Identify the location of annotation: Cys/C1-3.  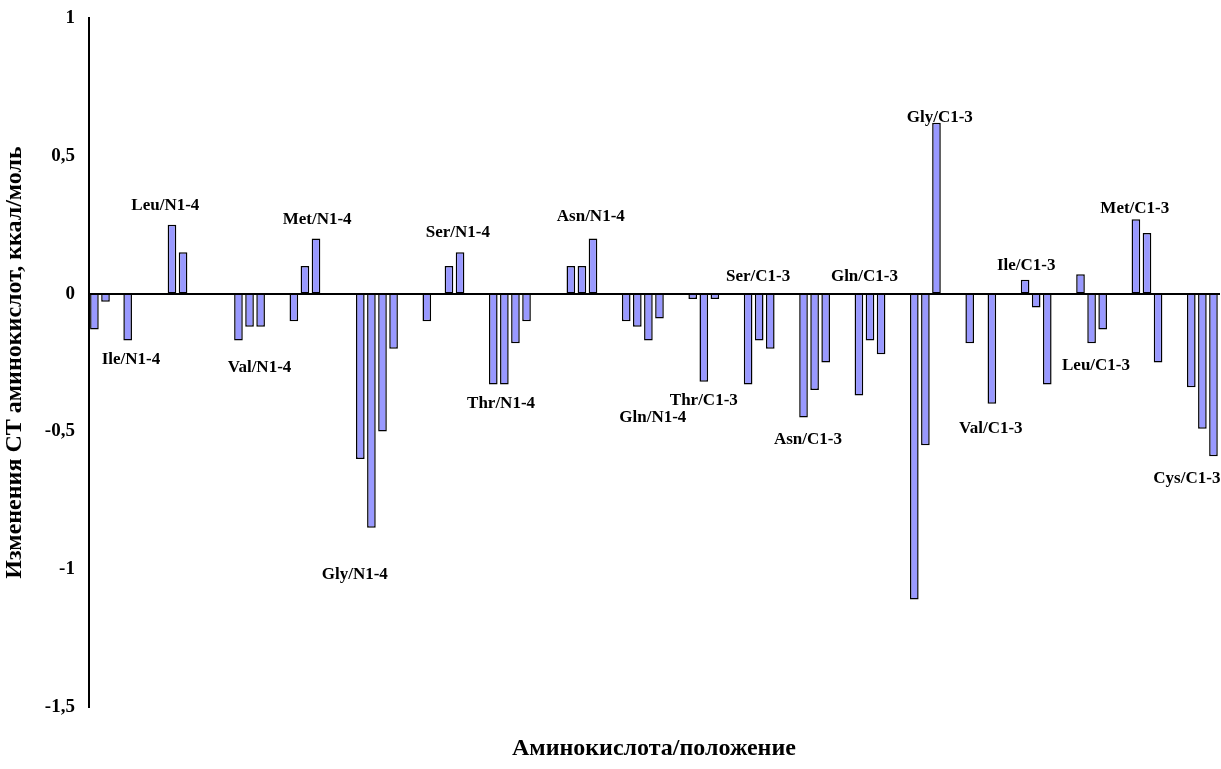
(1187, 477).